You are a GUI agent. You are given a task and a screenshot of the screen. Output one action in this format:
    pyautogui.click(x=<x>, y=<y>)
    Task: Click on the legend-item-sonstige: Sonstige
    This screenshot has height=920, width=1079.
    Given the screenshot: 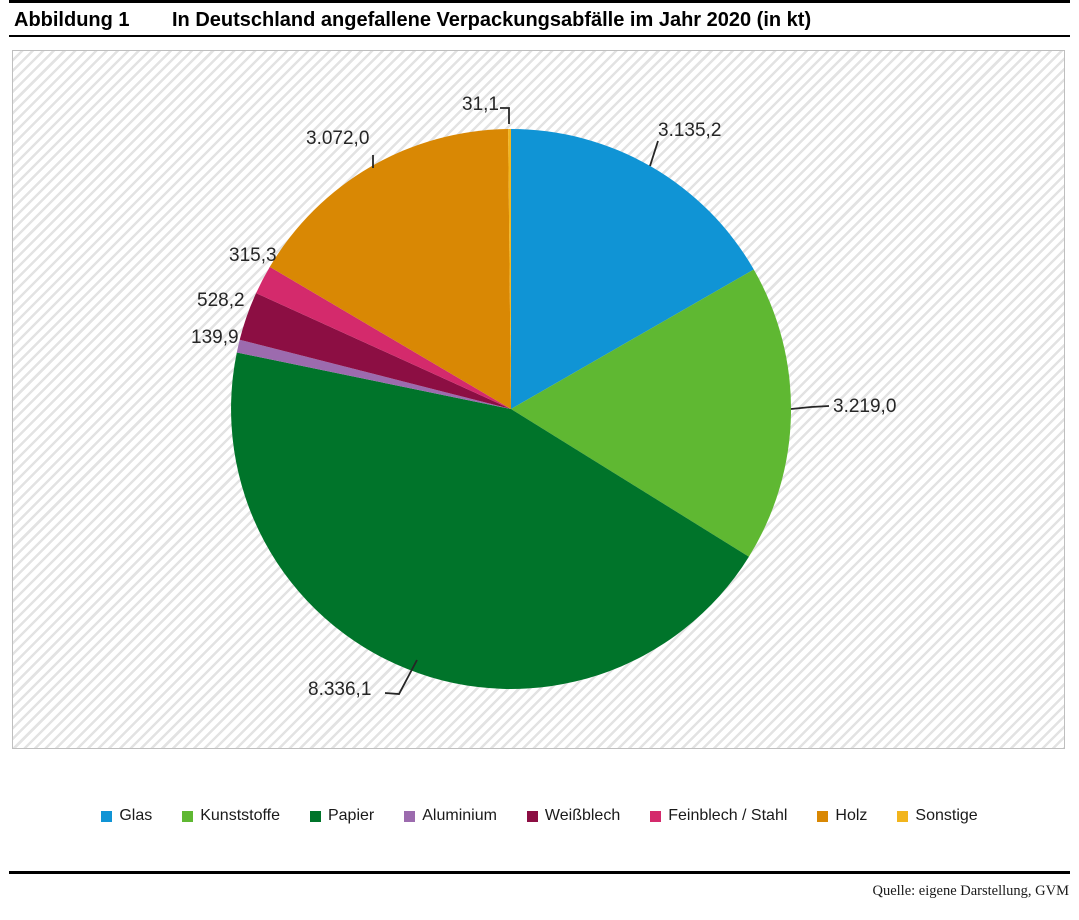 What is the action you would take?
    pyautogui.click(x=937, y=816)
    